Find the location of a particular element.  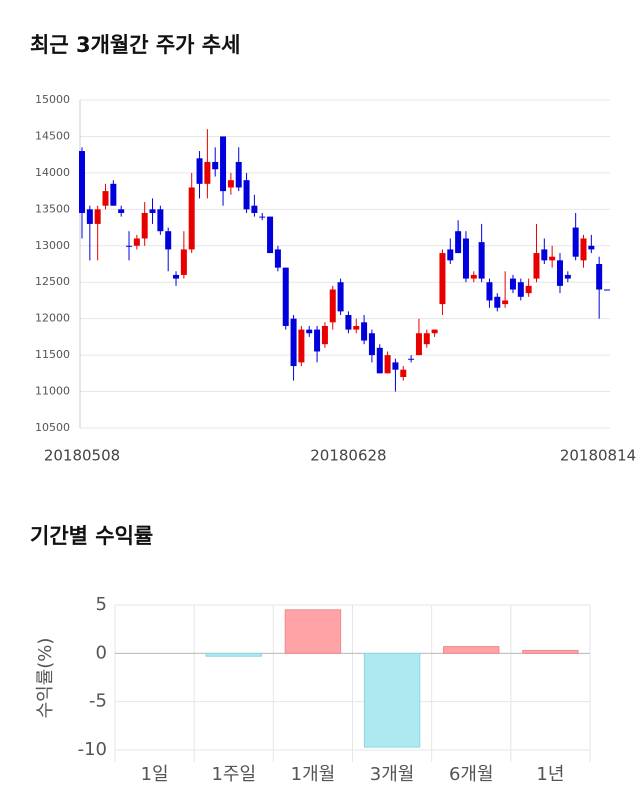

y-tick-label: 14500 is located at coordinates (52, 135).